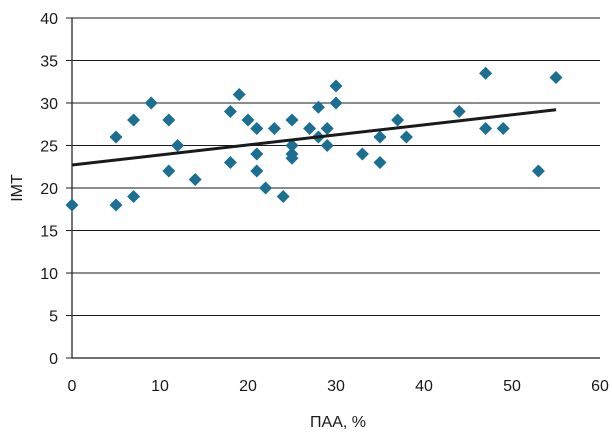  I want to click on y-tick-label: 20, so click(49, 189).